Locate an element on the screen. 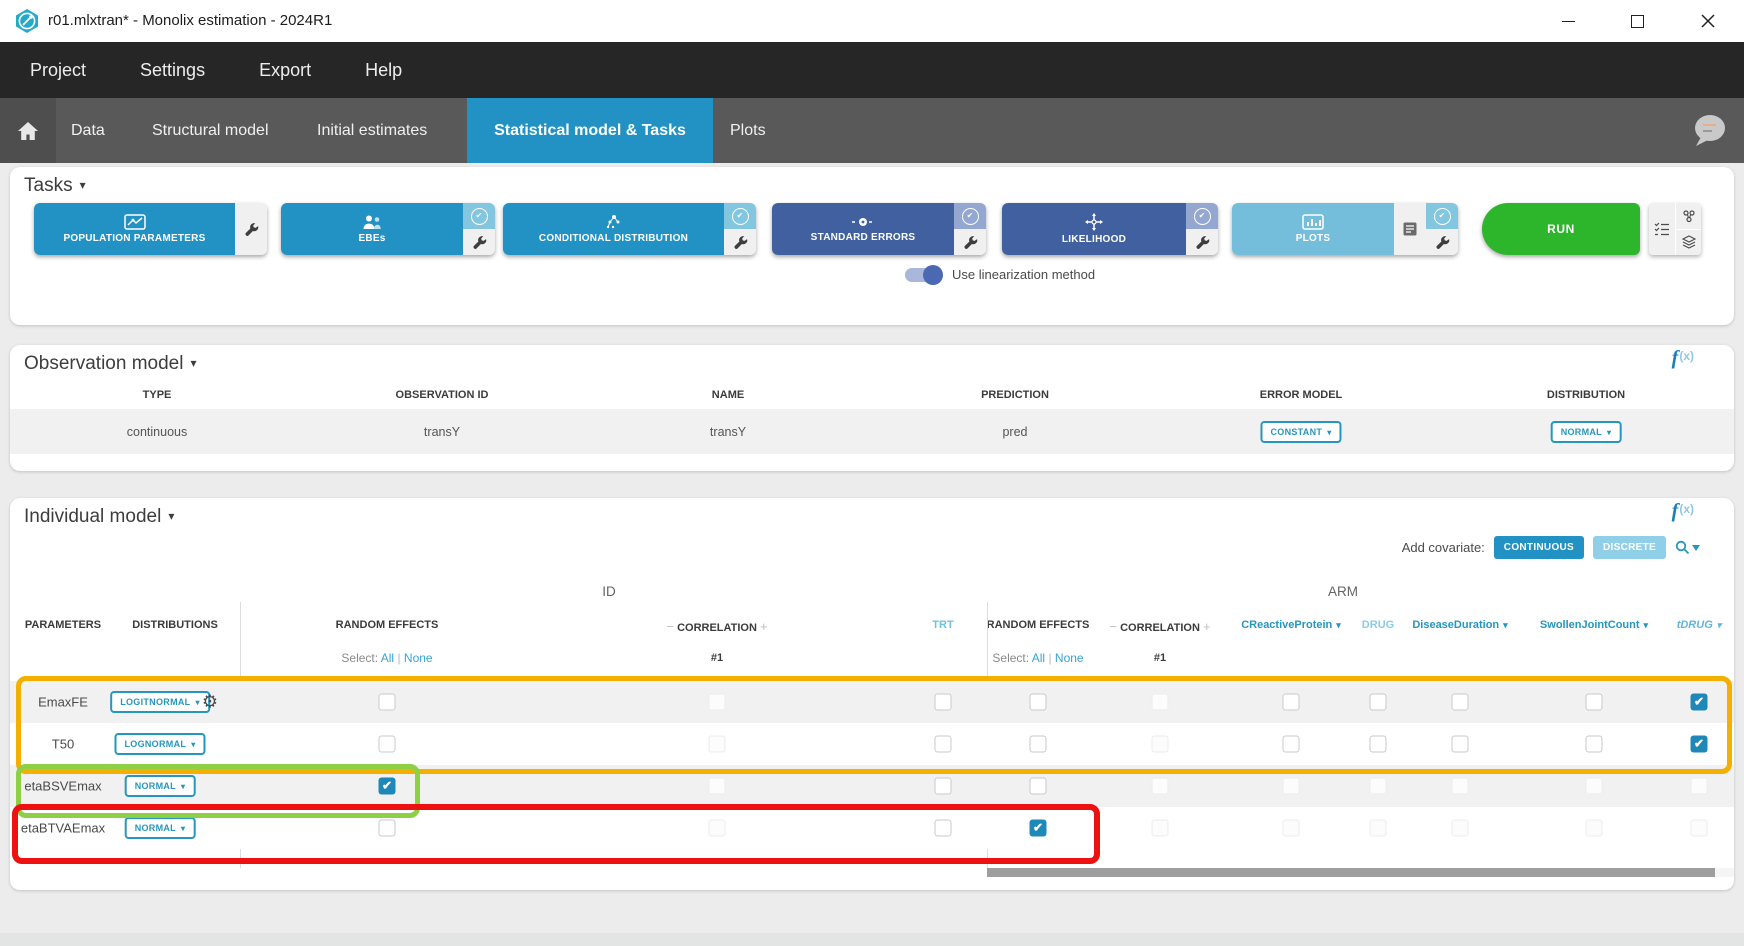 Image resolution: width=1744 pixels, height=946 pixels. tab-statistical-model-tasks: Statistical model & Tasks is located at coordinates (590, 130).